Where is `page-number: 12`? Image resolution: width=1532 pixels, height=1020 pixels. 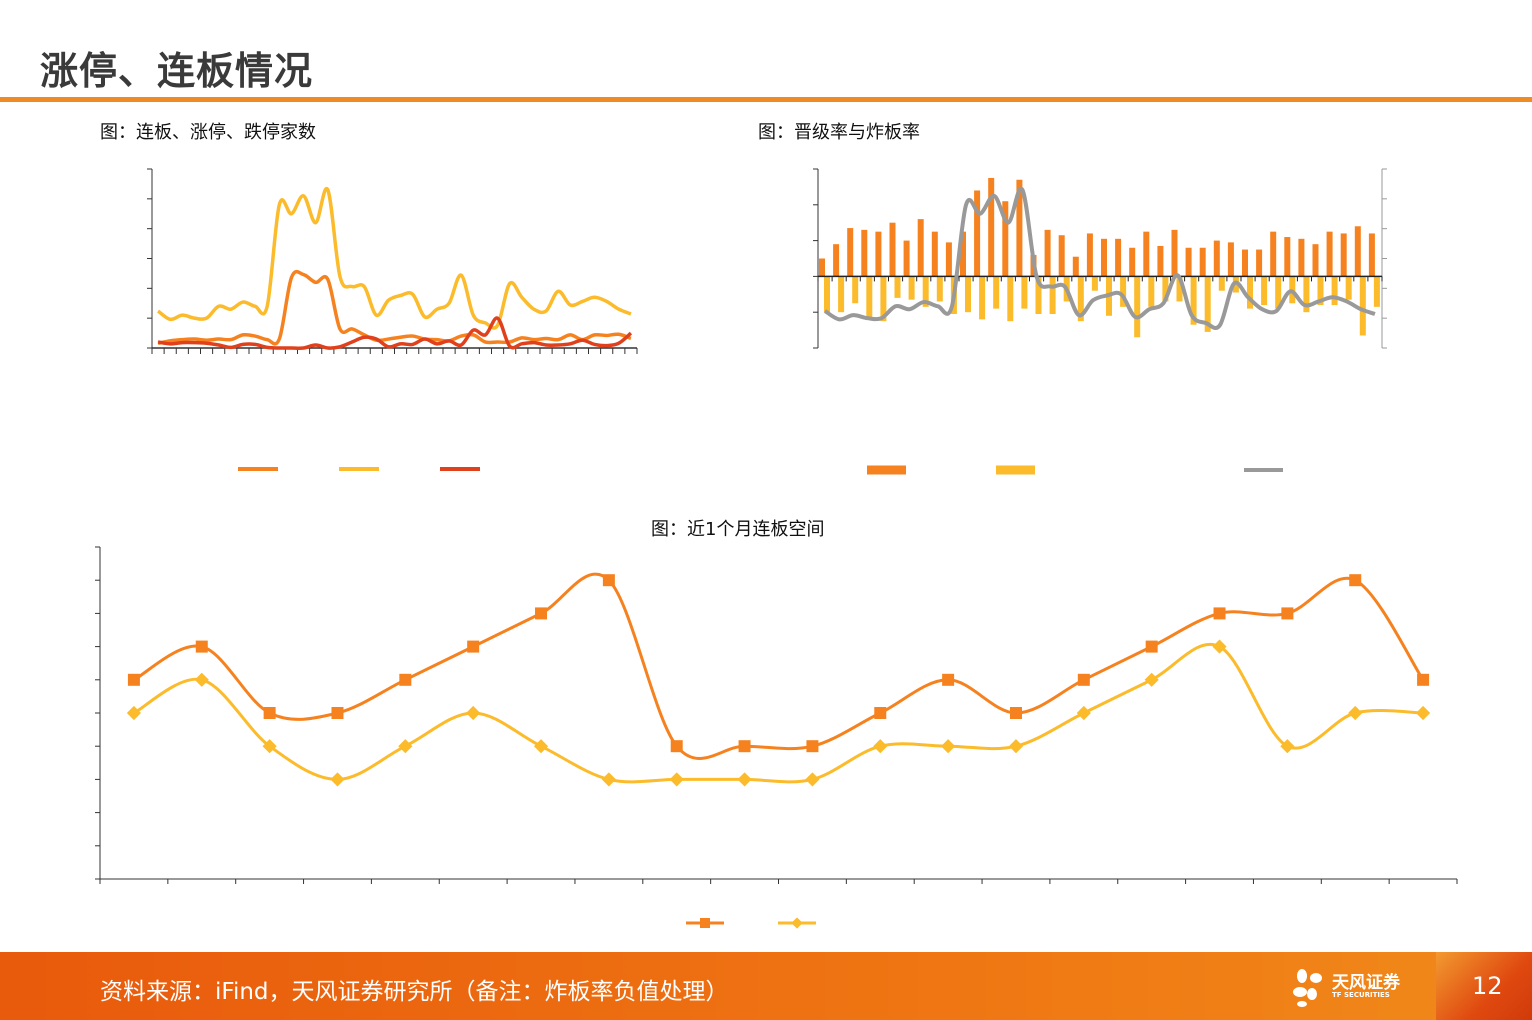 page-number: 12 is located at coordinates (1487, 986).